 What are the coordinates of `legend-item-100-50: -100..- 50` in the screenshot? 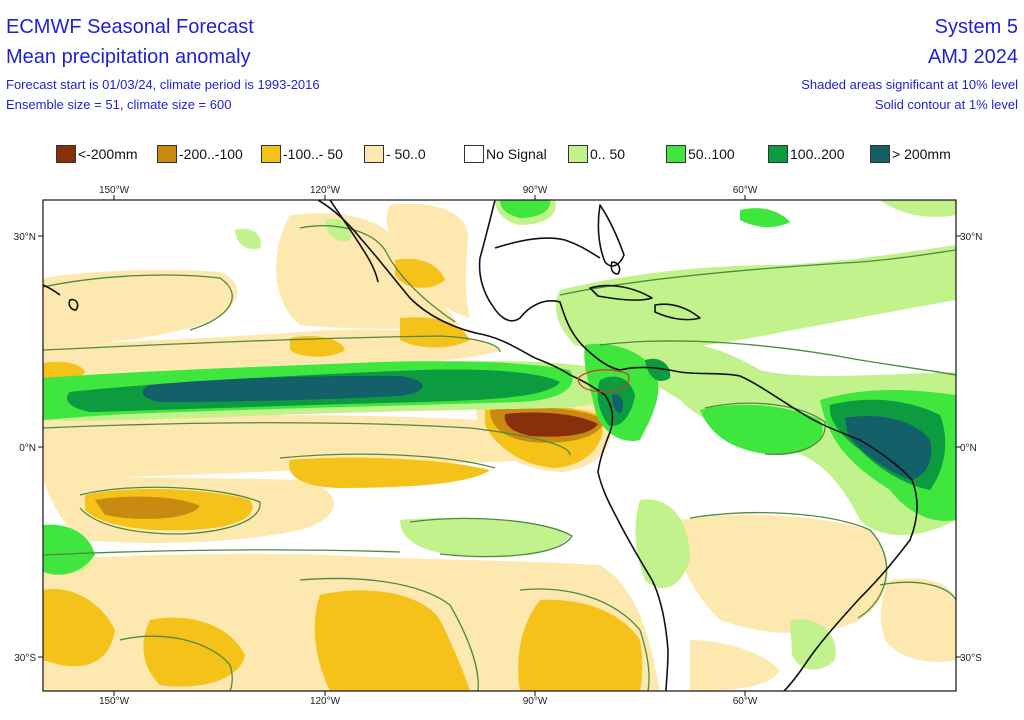 It's located at (302, 154).